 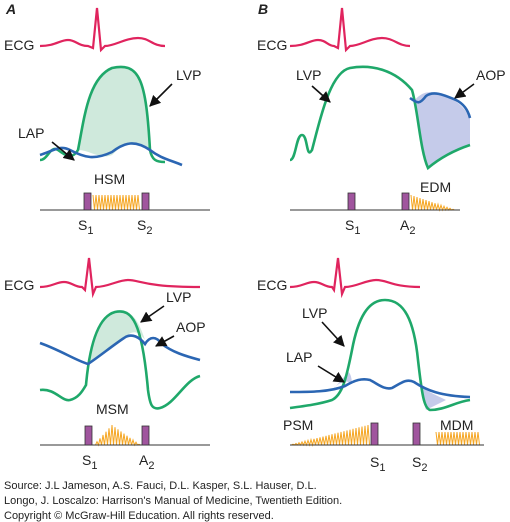 I want to click on regurgitant-area, so click(x=114, y=111).